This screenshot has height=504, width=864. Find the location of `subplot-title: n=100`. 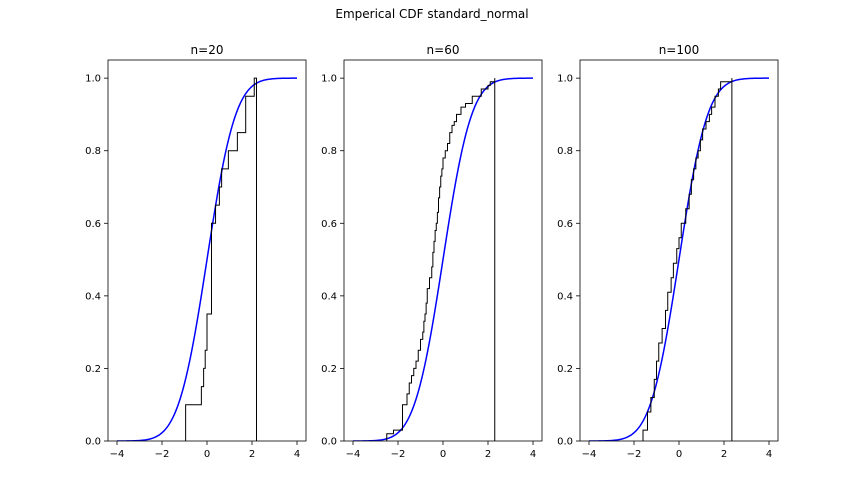

subplot-title: n=100 is located at coordinates (679, 50).